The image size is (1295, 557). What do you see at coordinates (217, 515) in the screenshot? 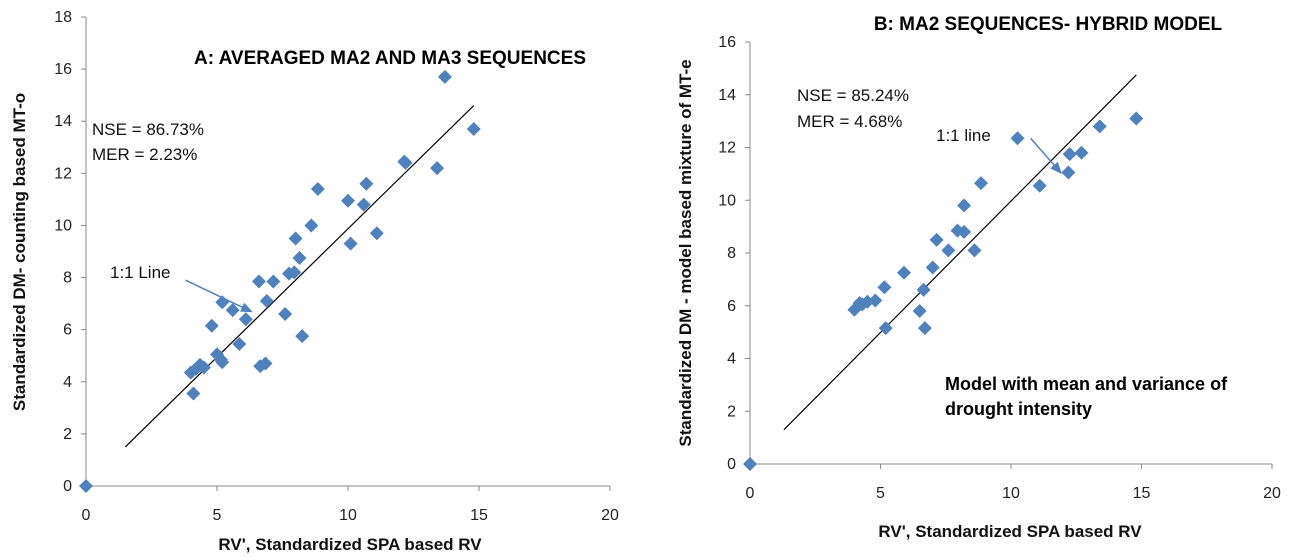
I see `chart-a-x-tick-label: 5` at bounding box center [217, 515].